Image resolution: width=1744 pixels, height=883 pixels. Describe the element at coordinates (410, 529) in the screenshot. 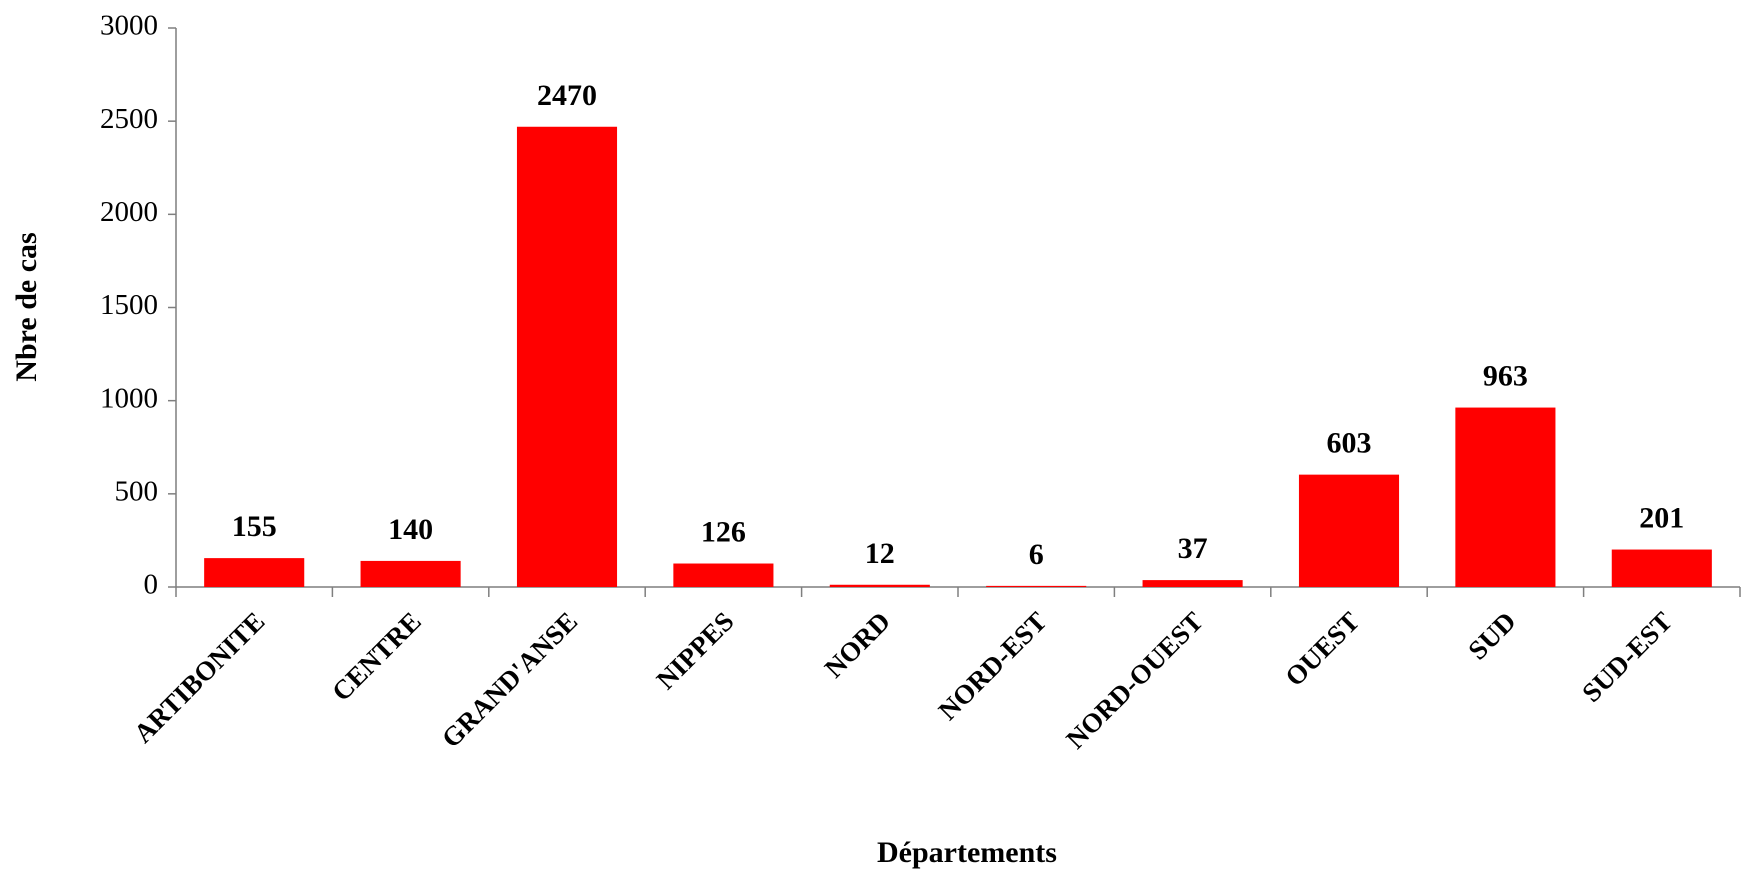

I see `value-label: 140` at that location.